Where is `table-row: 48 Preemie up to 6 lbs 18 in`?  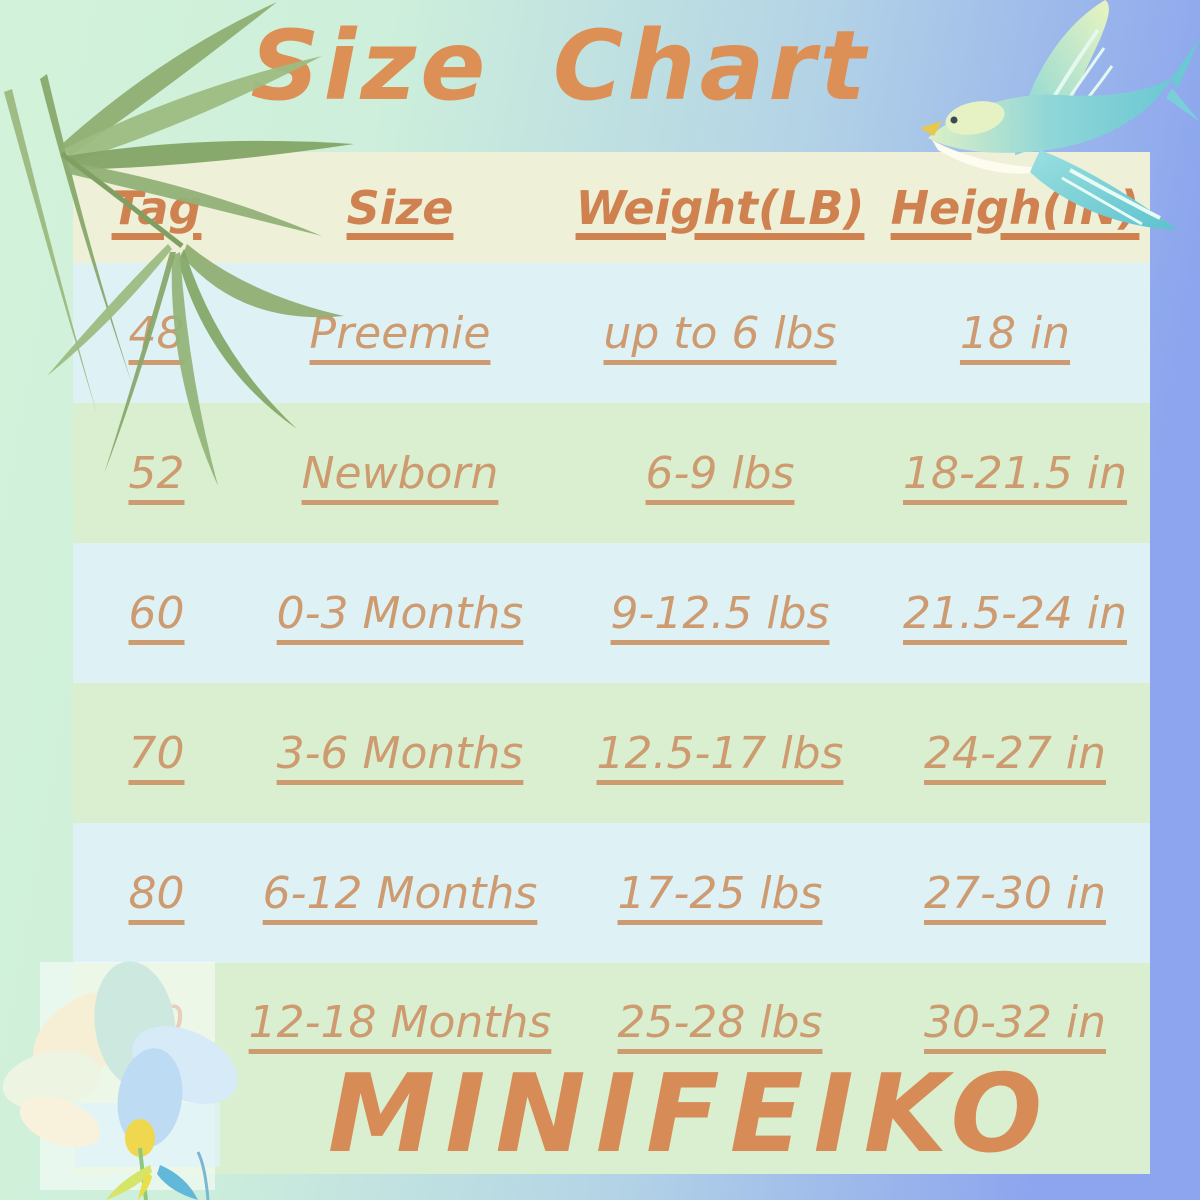
table-row: 48 Preemie up to 6 lbs 18 in is located at coordinates (611, 333).